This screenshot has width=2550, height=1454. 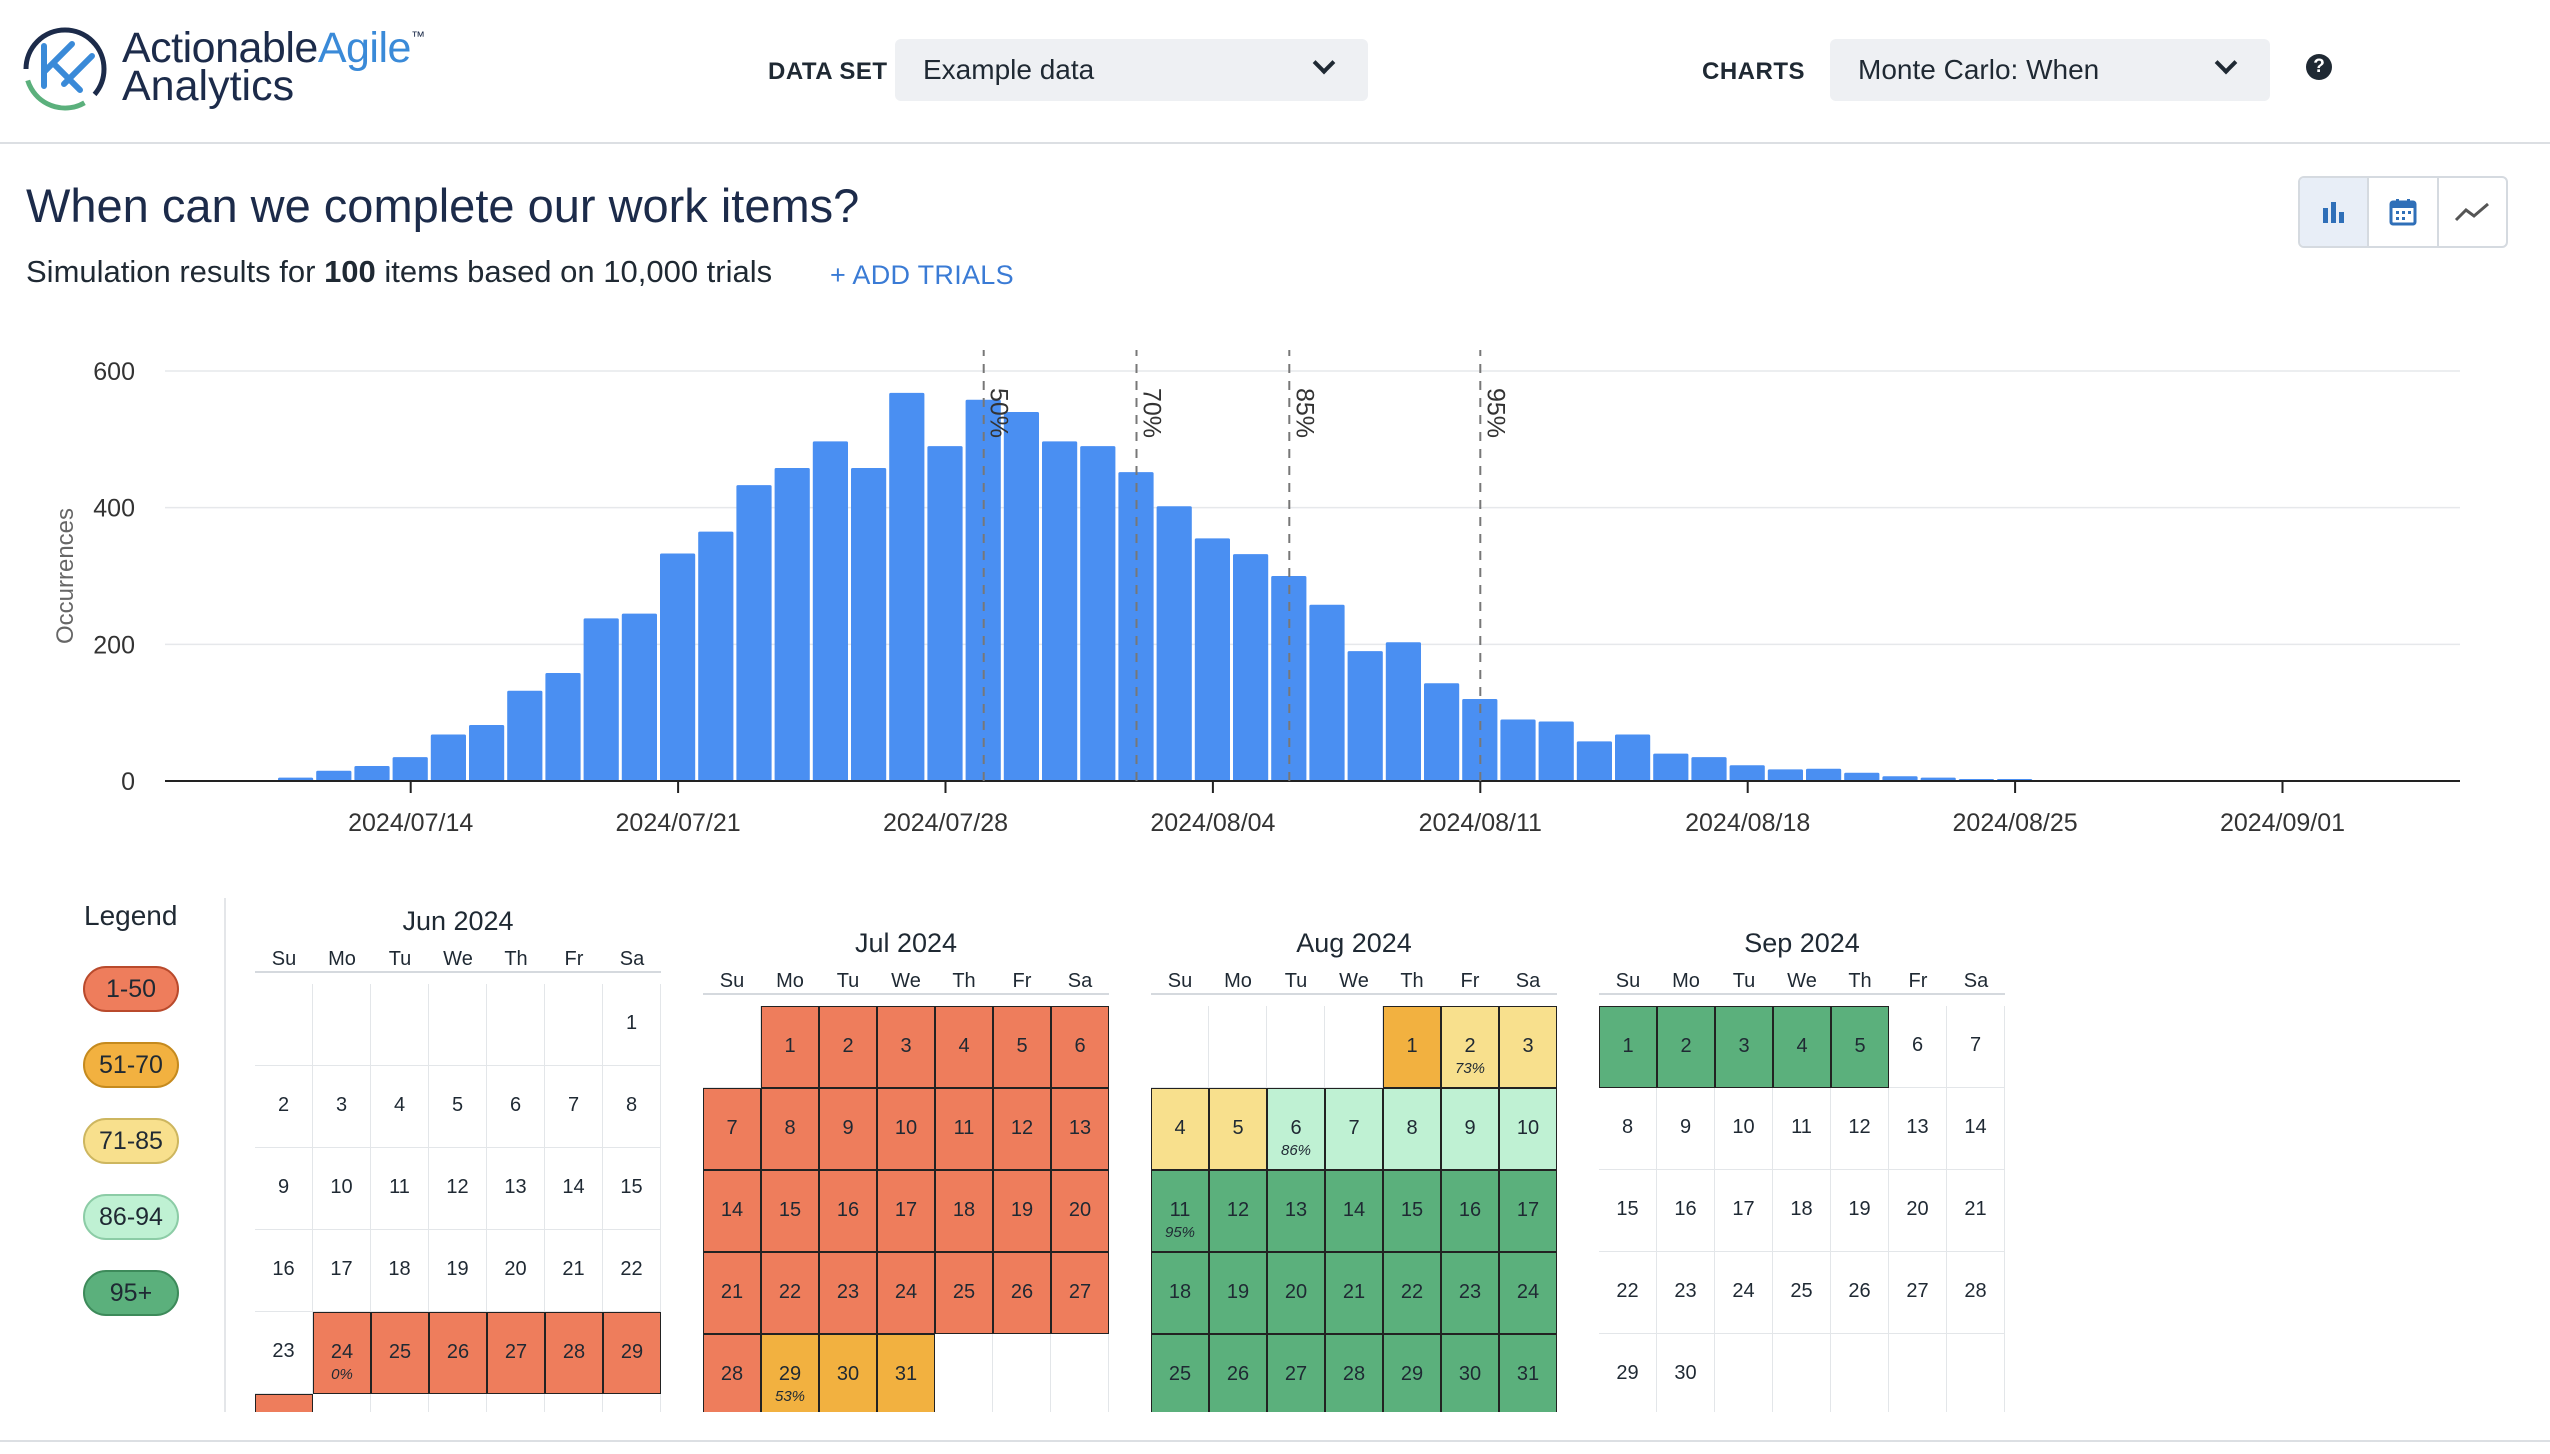 I want to click on x-tick-label: 2024/08/04, so click(x=1212, y=823).